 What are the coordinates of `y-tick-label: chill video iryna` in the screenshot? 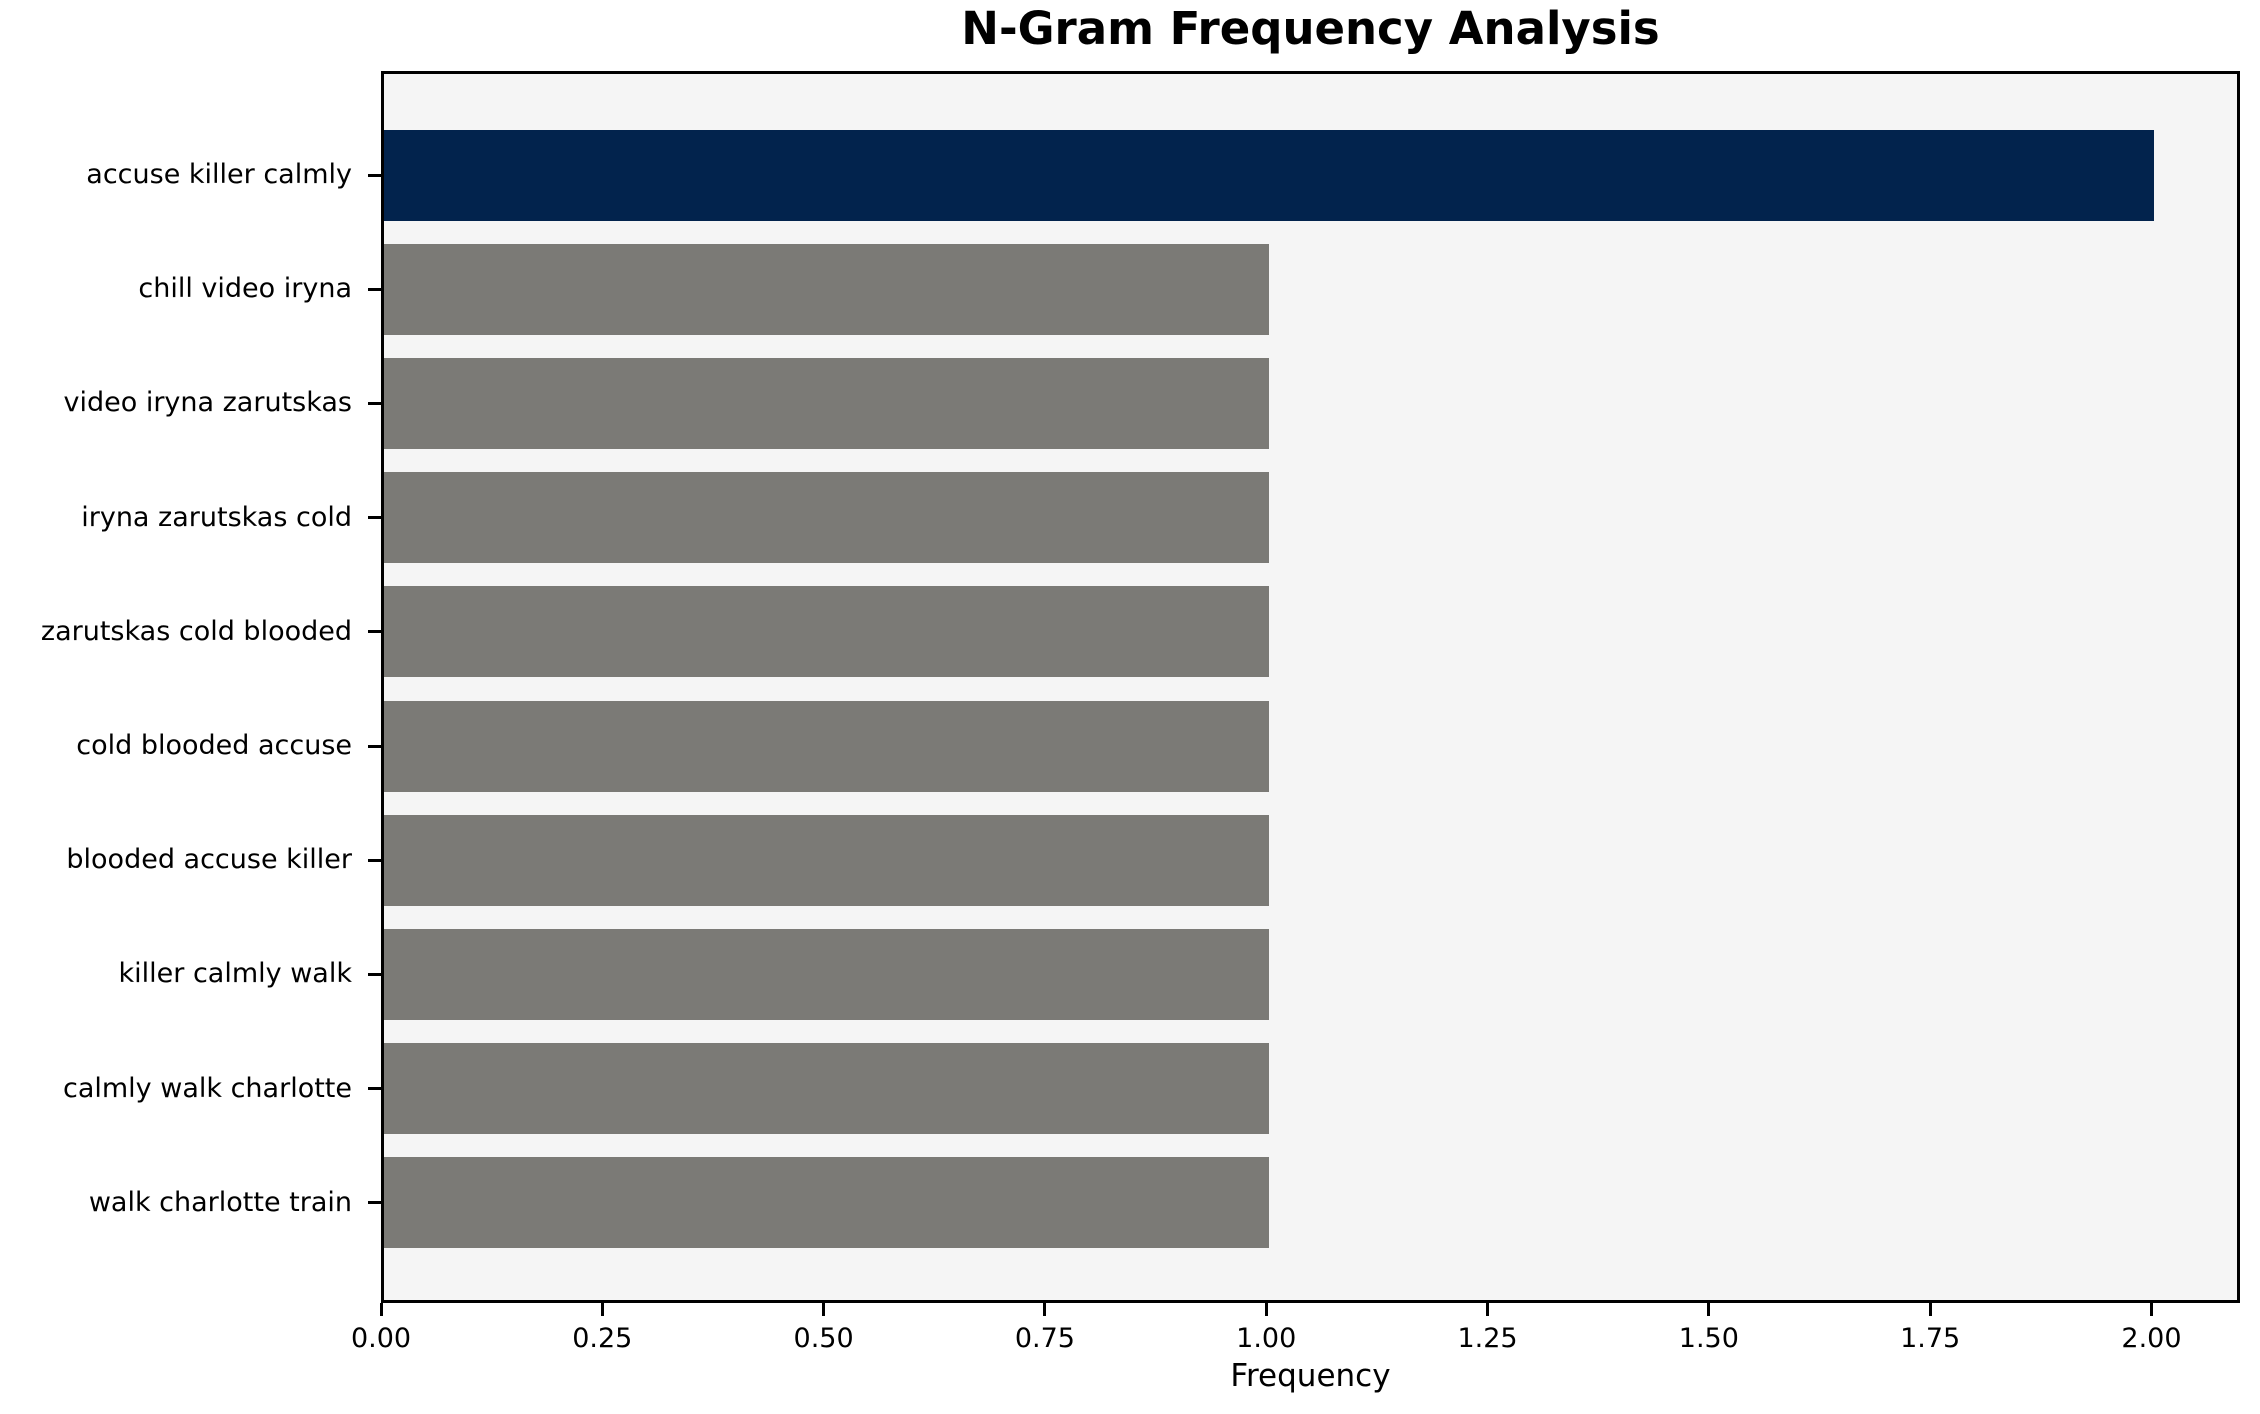 It's located at (245, 289).